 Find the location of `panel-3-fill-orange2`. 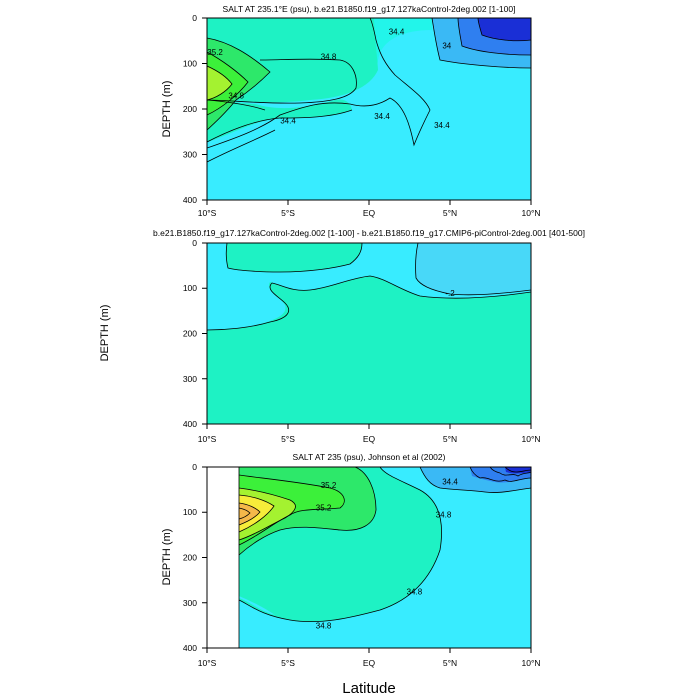

panel-3-fill-orange2 is located at coordinates (244, 513).